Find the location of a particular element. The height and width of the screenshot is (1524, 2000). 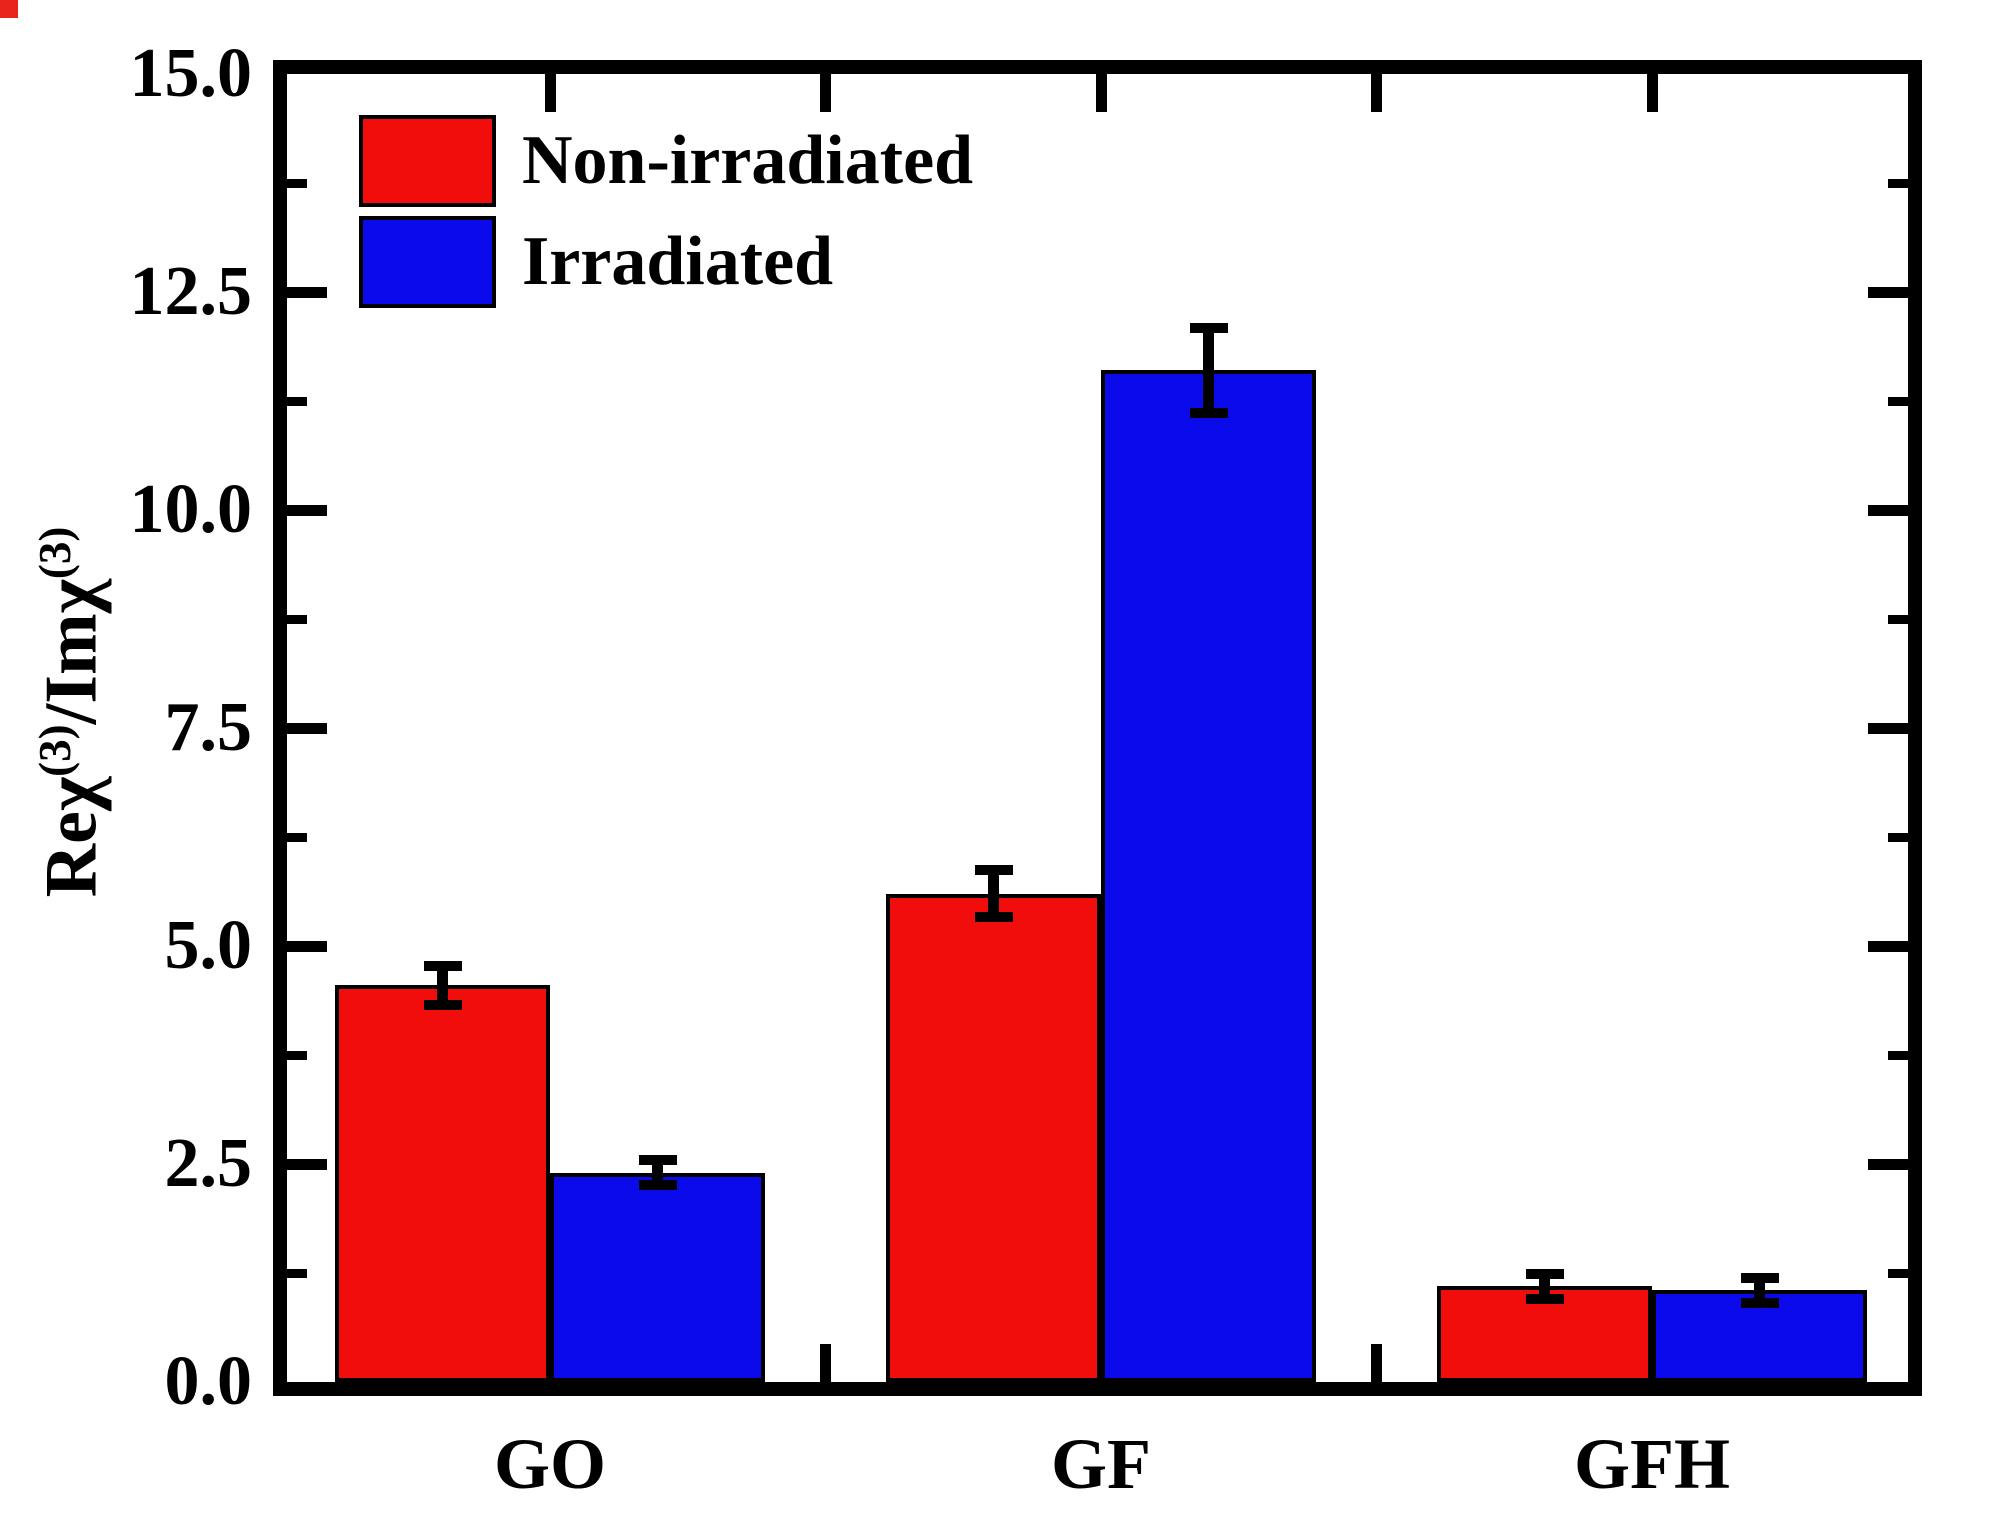

y-tick-label: 12.5 is located at coordinates (191, 291).